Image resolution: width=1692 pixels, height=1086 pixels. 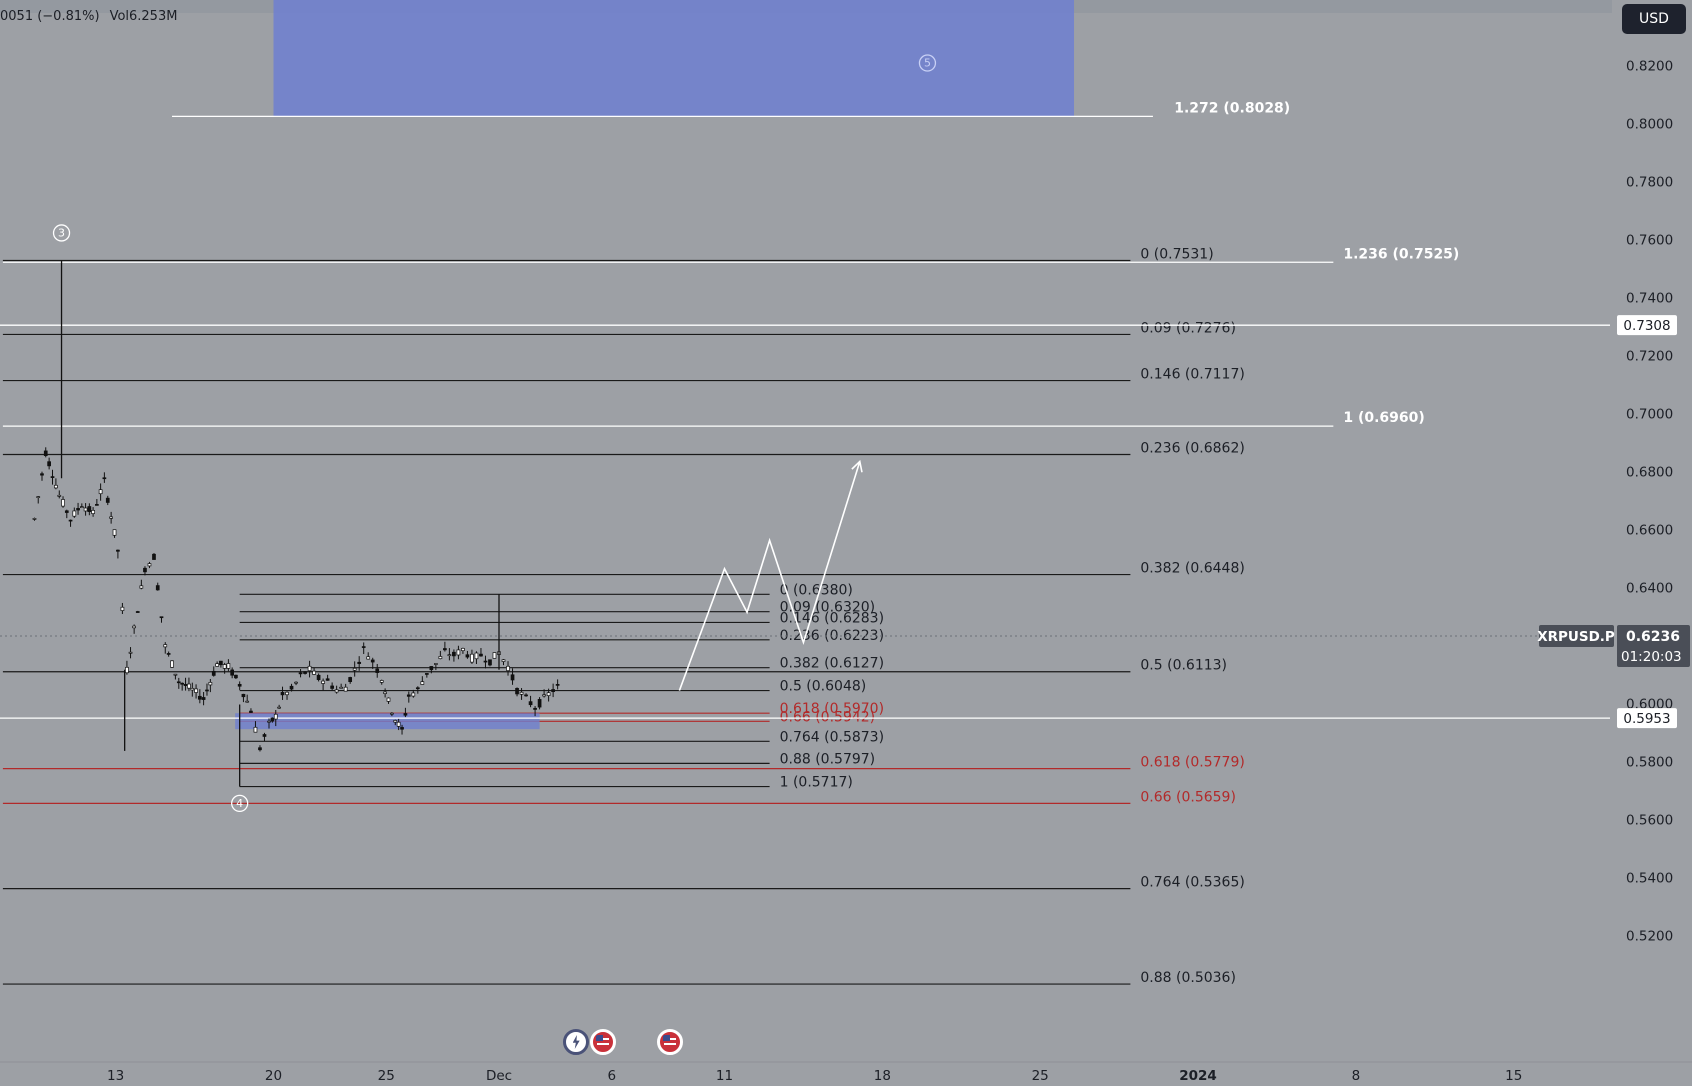 What do you see at coordinates (832, 618) in the screenshot?
I see `fib-level-label: 0.146 (0.6283)` at bounding box center [832, 618].